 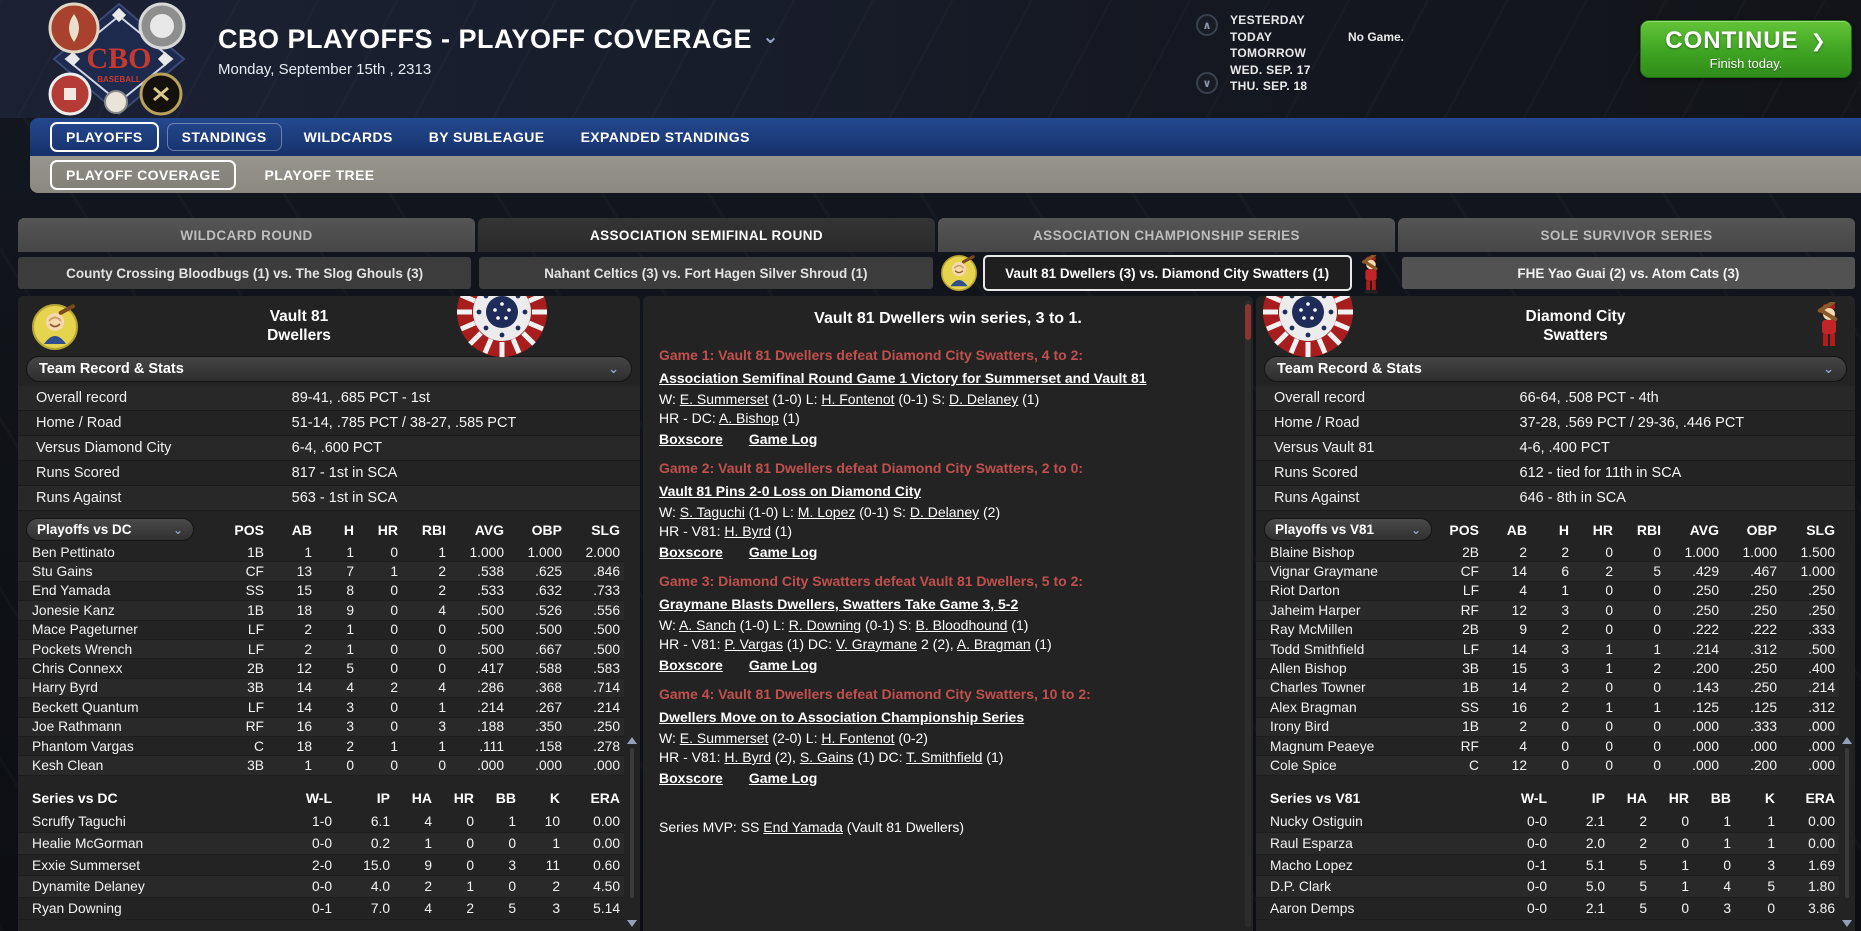 I want to click on player-link: End Yamada, so click(x=803, y=827).